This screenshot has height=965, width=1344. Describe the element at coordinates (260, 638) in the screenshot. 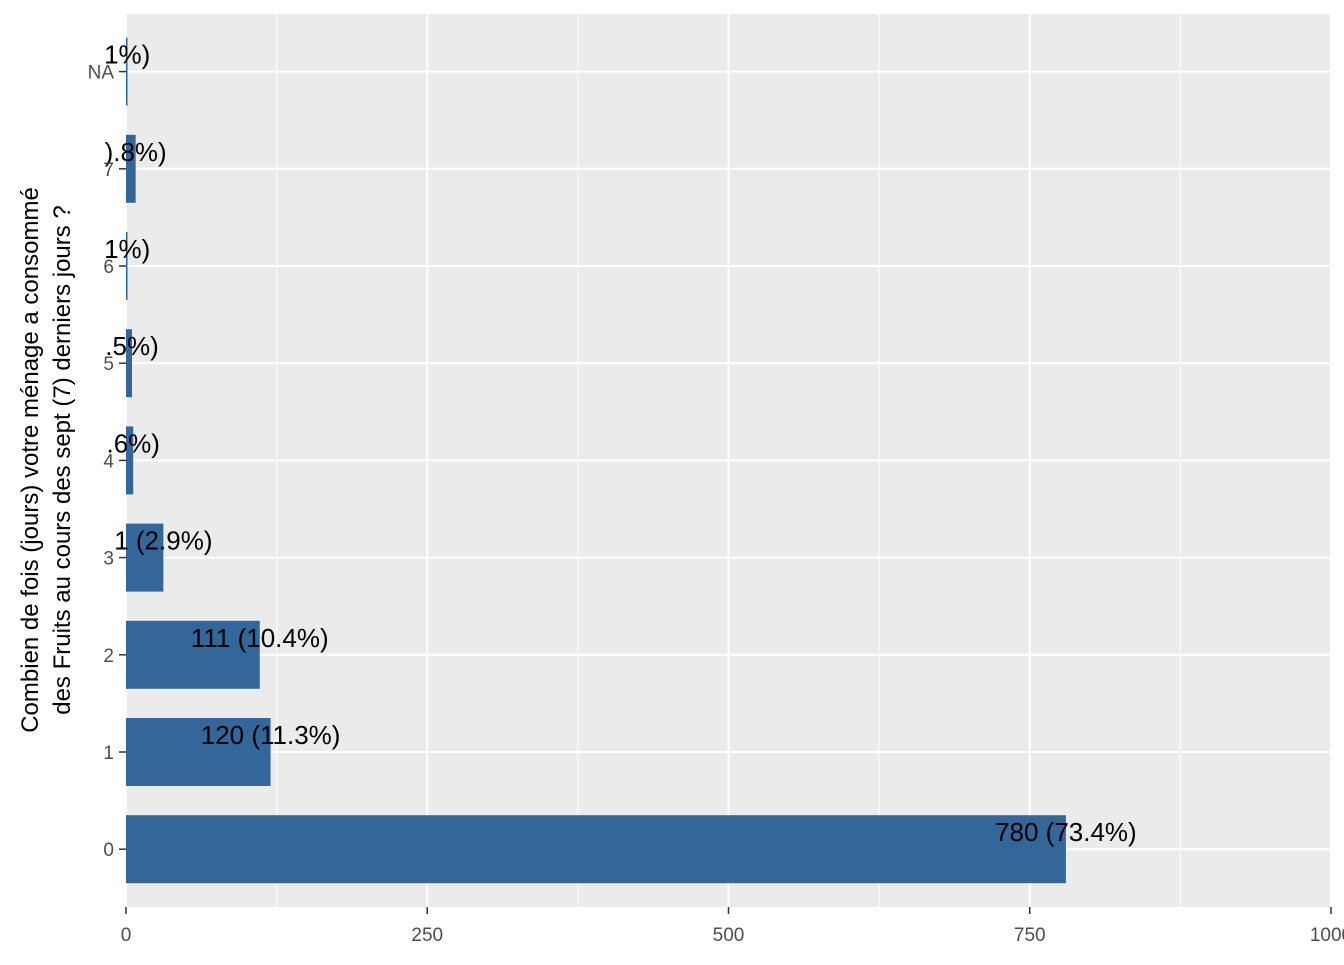

I see `data-label: 111 (10.4%)` at that location.